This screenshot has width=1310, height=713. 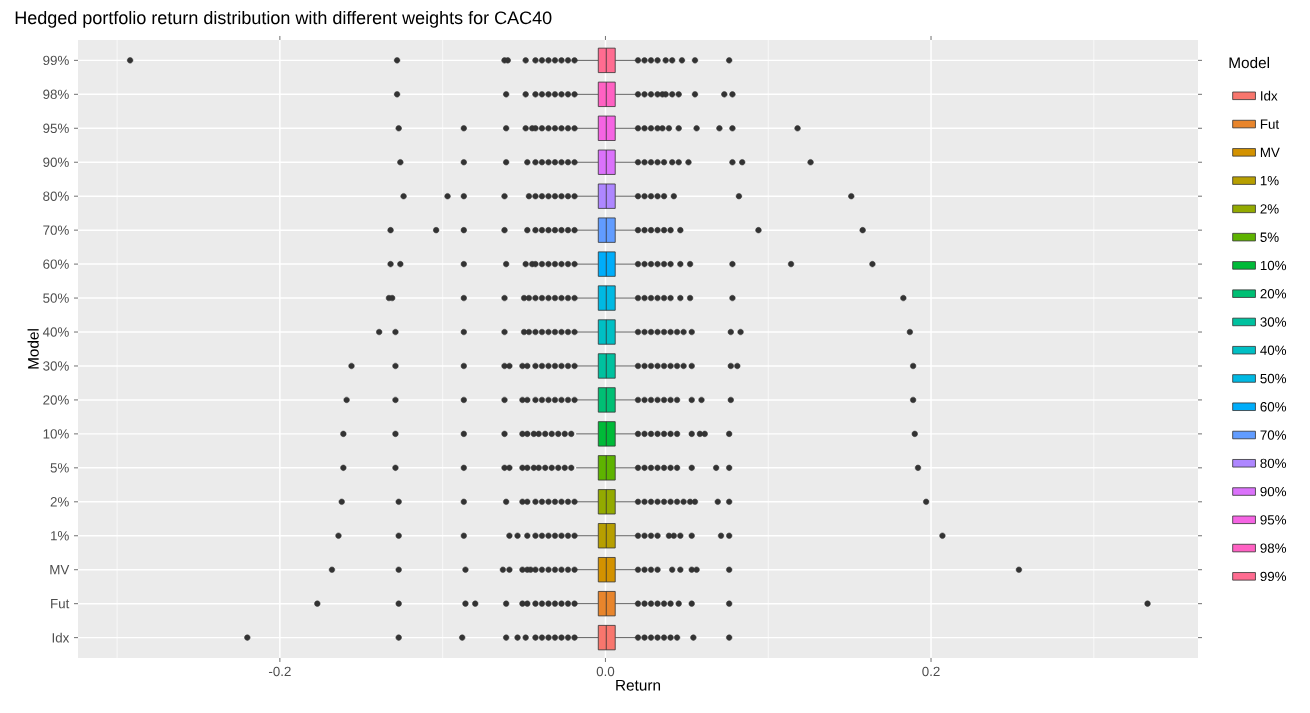 I want to click on chart-title: Hedged portfolio return distribution with different weights for CAC40, so click(x=283, y=19).